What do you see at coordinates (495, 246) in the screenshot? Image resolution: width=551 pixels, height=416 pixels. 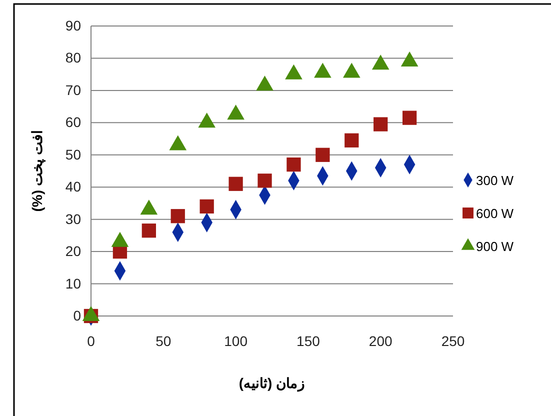 I see `legend-label: 900 W` at bounding box center [495, 246].